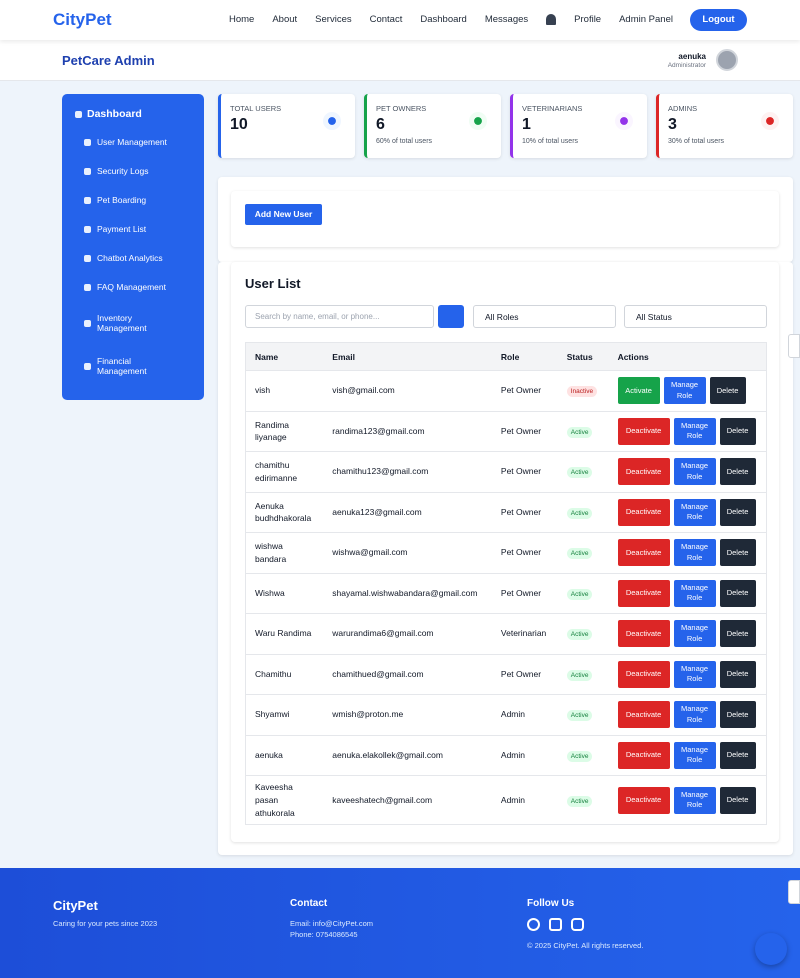 The image size is (800, 978). What do you see at coordinates (588, 19) in the screenshot?
I see `nav-link: Profile` at bounding box center [588, 19].